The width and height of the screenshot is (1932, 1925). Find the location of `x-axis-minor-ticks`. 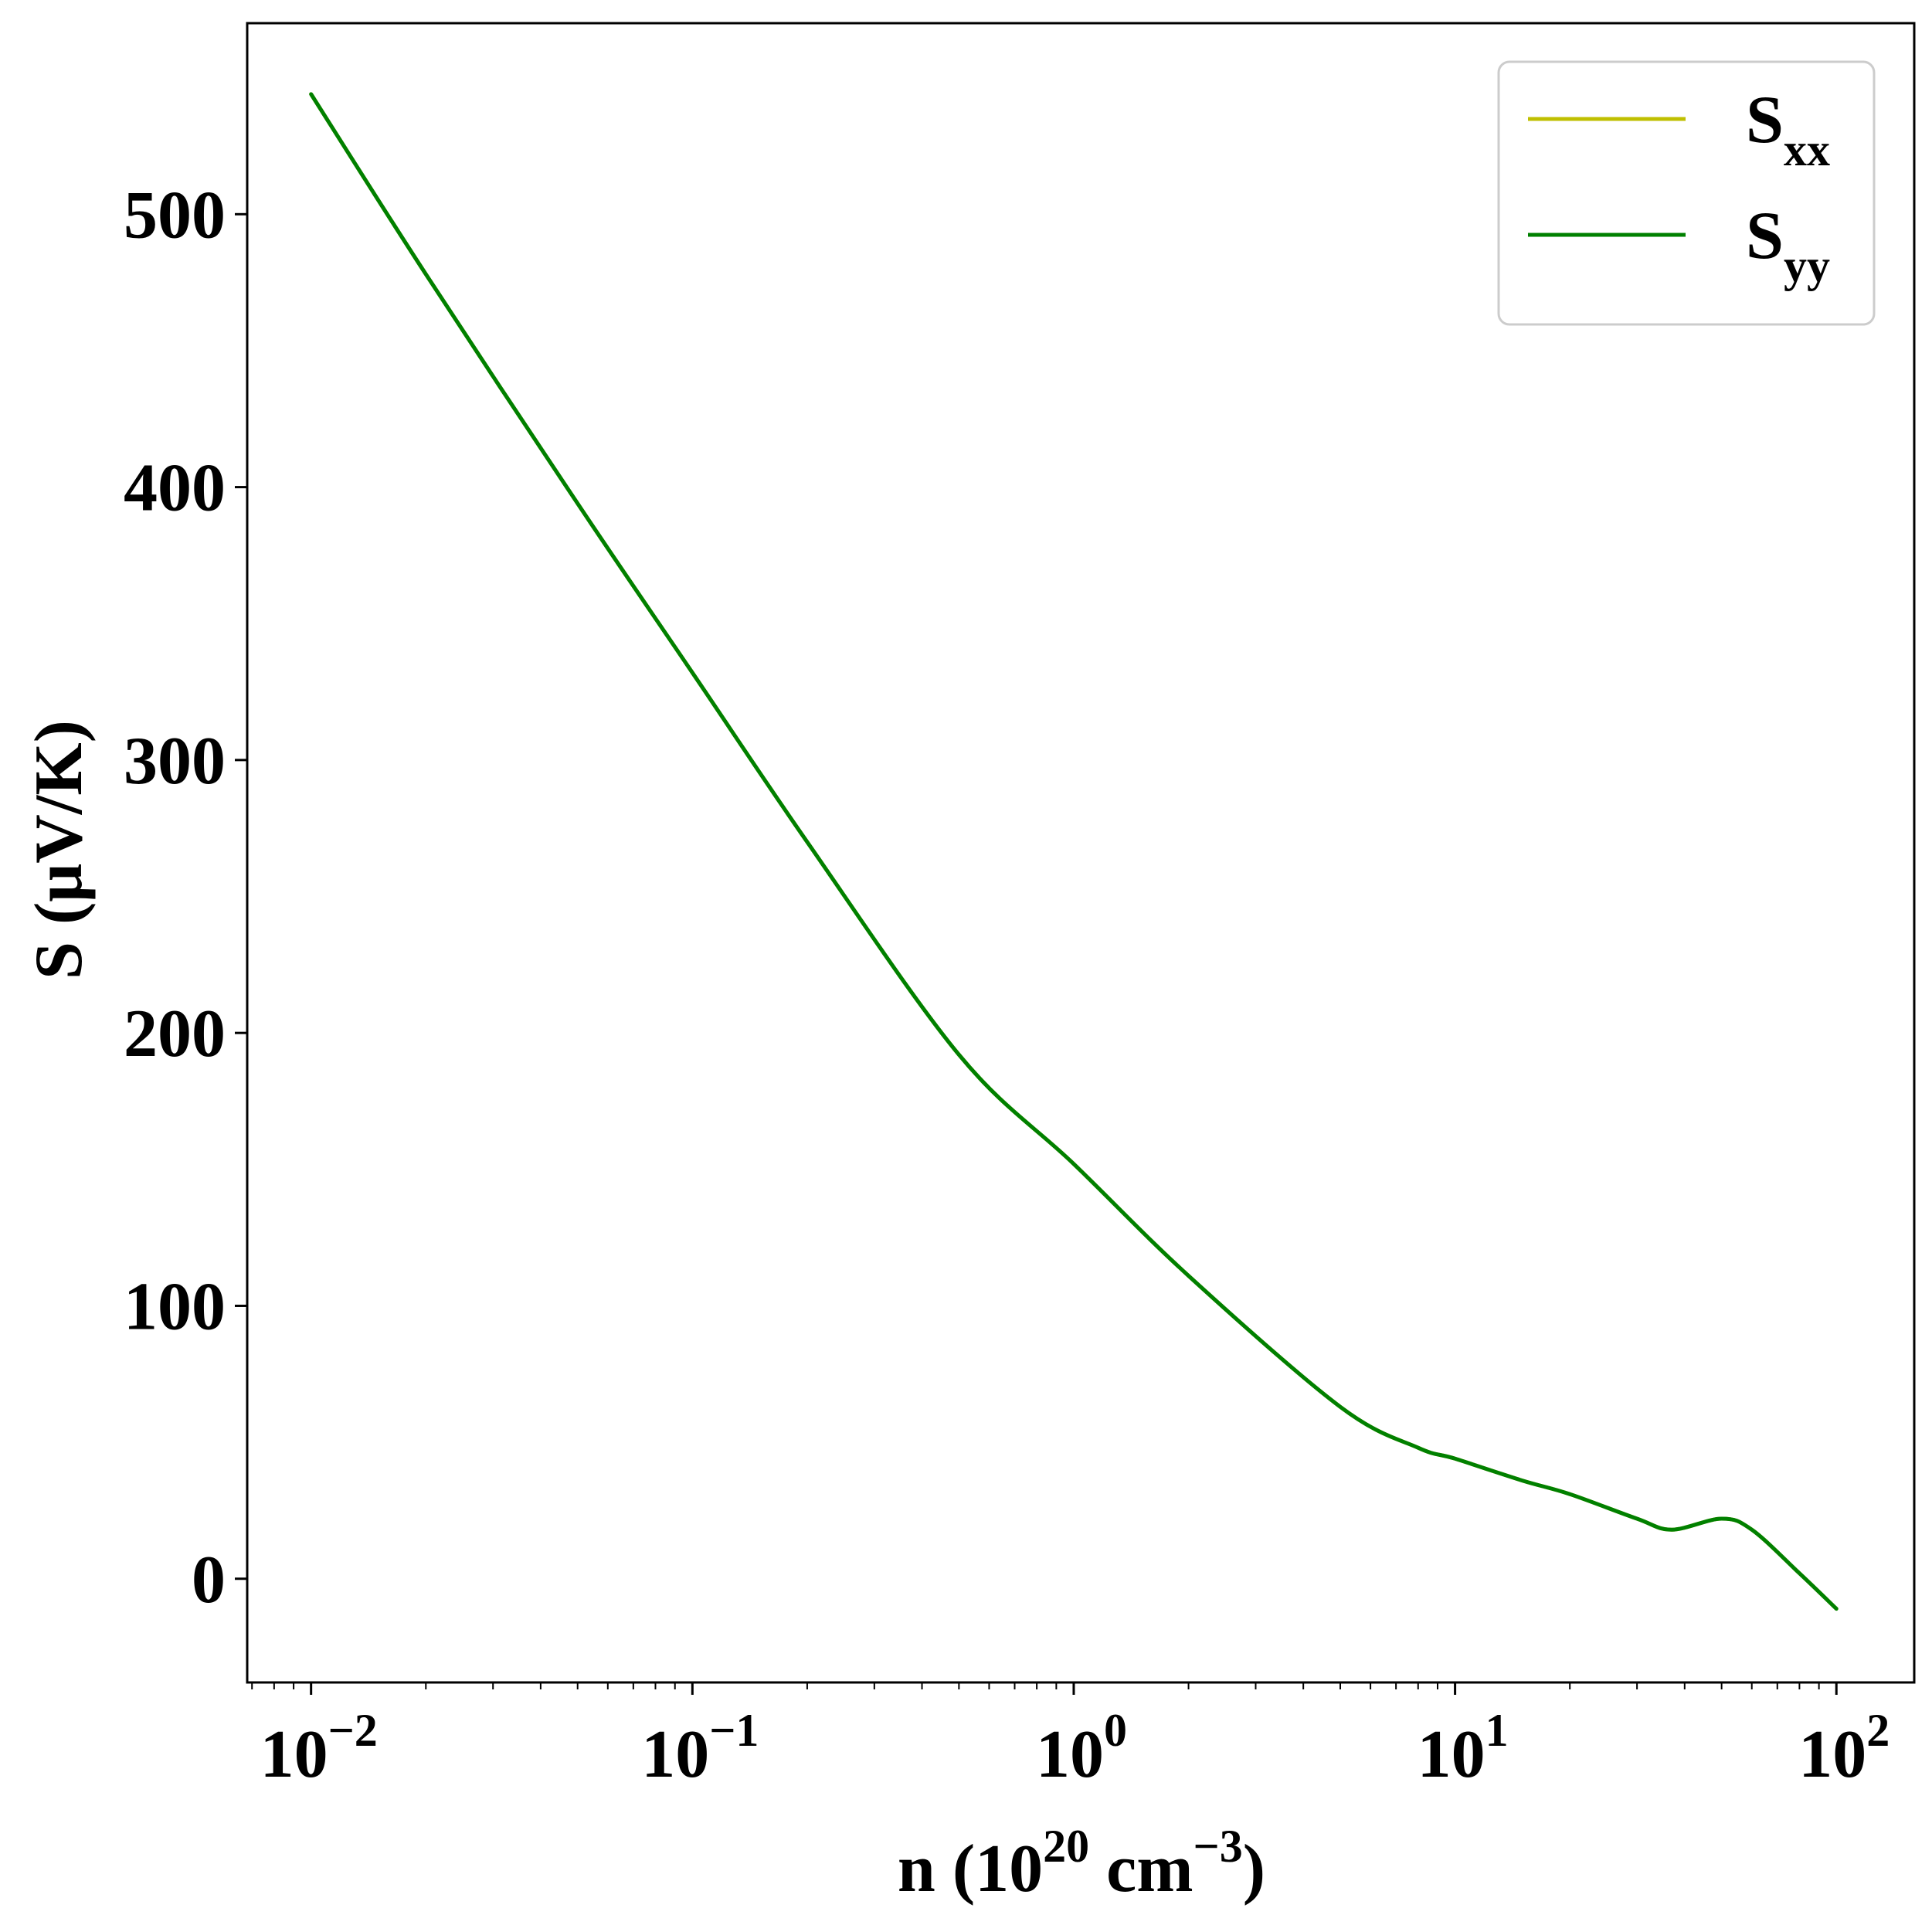

x-axis-minor-ticks is located at coordinates (1036, 1686).